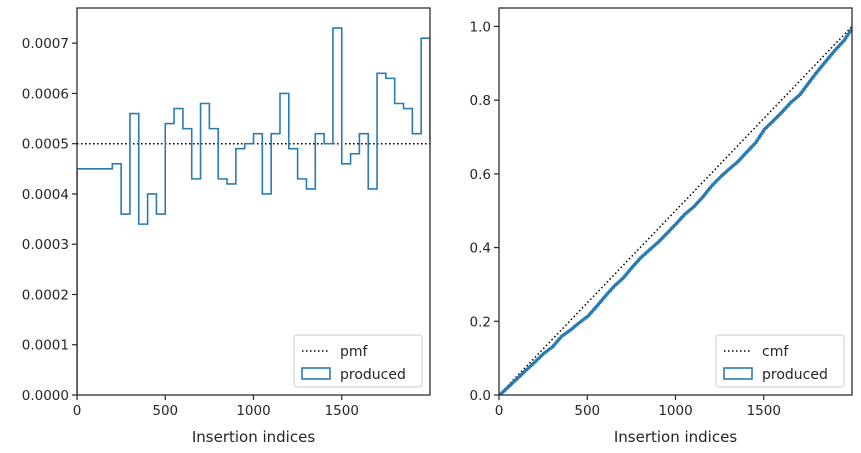 This screenshot has width=861, height=453. What do you see at coordinates (342, 411) in the screenshot?
I see `left-x-tick-label: 1500` at bounding box center [342, 411].